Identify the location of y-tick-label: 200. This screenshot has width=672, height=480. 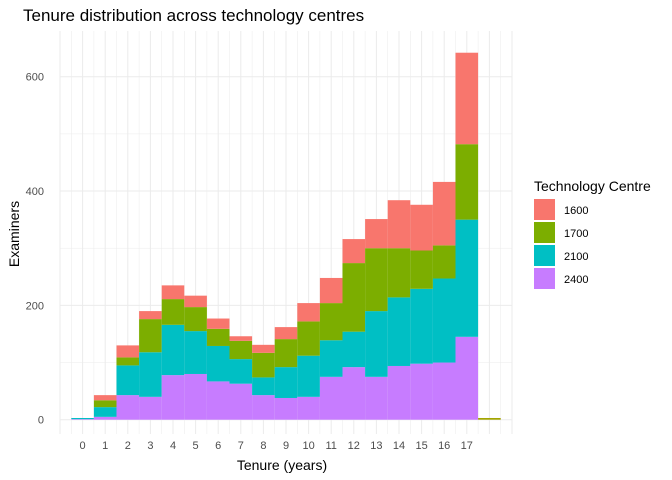
(35, 306).